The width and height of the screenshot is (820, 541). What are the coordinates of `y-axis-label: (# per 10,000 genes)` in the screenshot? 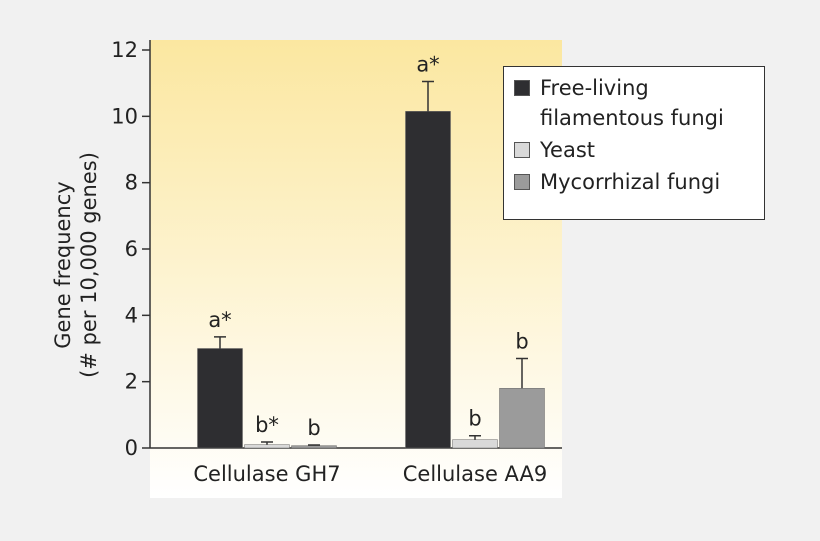 It's located at (89, 265).